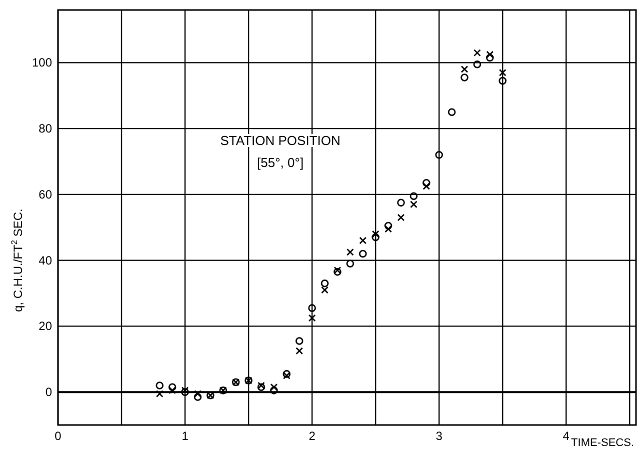 The image size is (641, 452). I want to click on y-tick-label: 80, so click(45, 129).